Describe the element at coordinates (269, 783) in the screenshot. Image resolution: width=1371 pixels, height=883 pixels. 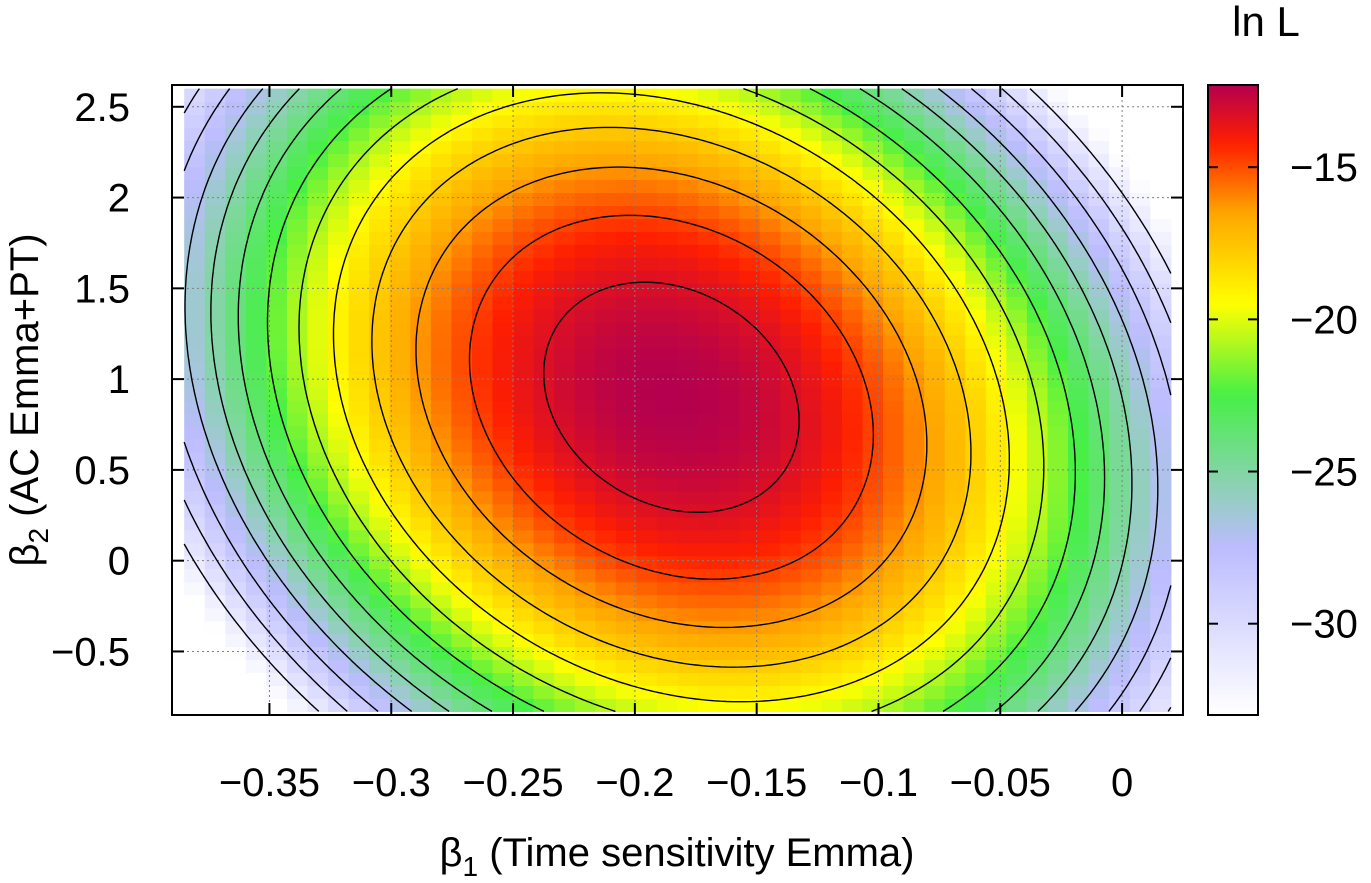
I see `x-tick-label: −0.35` at that location.